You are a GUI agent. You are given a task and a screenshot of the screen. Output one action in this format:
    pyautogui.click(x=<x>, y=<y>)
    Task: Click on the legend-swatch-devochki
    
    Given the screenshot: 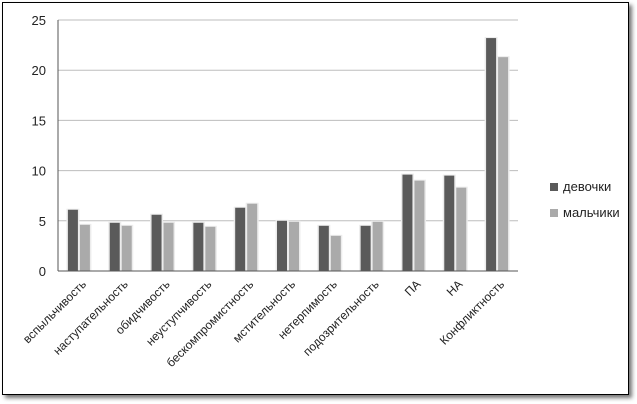 What is the action you would take?
    pyautogui.click(x=554, y=187)
    